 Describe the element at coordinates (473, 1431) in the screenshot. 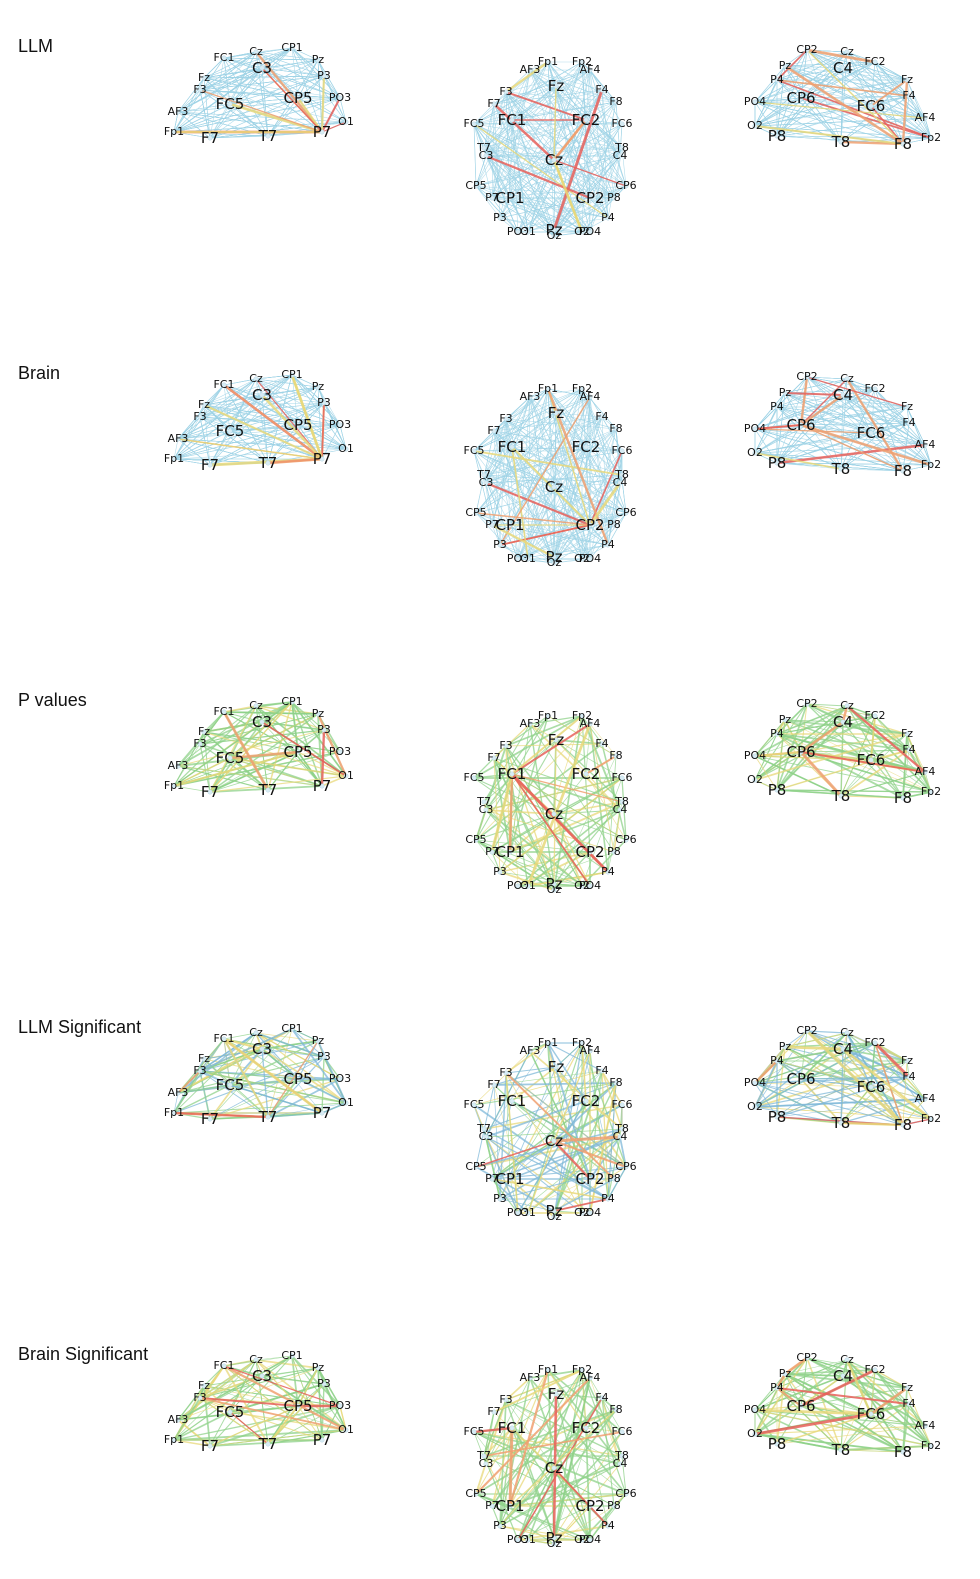

I see `electrode-label-fc5: FC5` at that location.